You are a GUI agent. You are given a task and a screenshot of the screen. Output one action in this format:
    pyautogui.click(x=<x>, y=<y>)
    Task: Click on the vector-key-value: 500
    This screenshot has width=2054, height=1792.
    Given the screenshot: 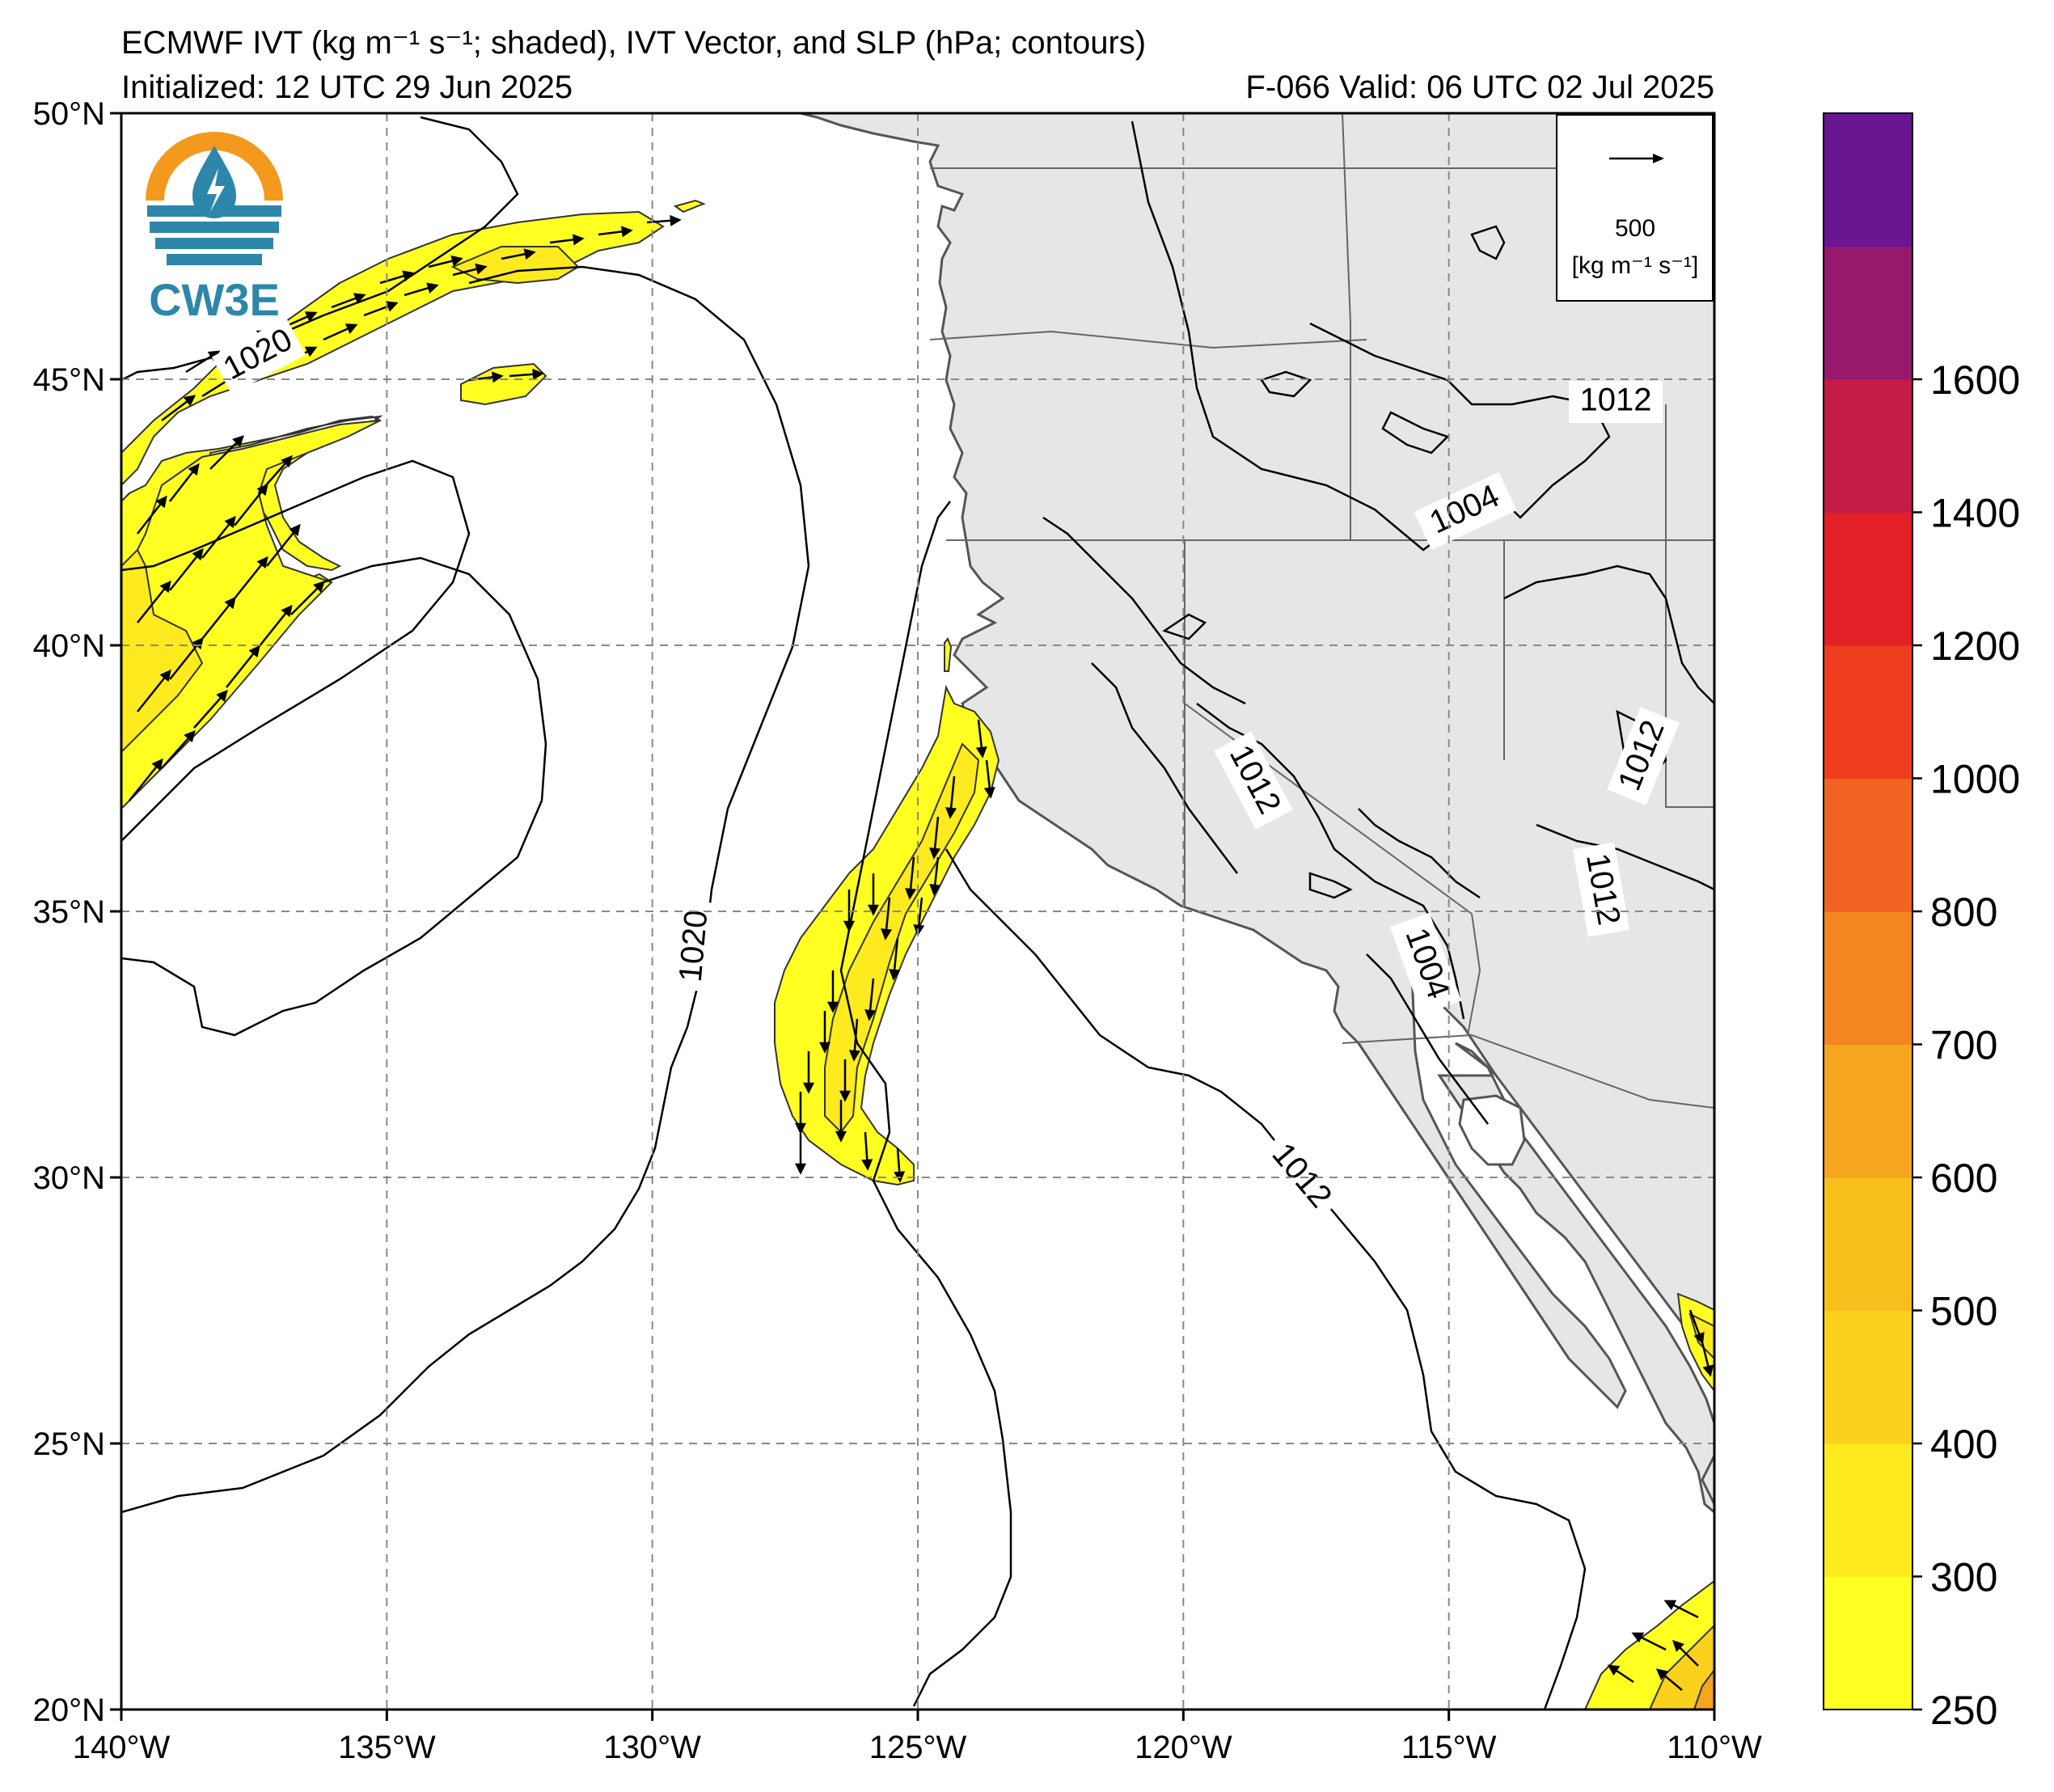 What is the action you would take?
    pyautogui.click(x=1635, y=228)
    